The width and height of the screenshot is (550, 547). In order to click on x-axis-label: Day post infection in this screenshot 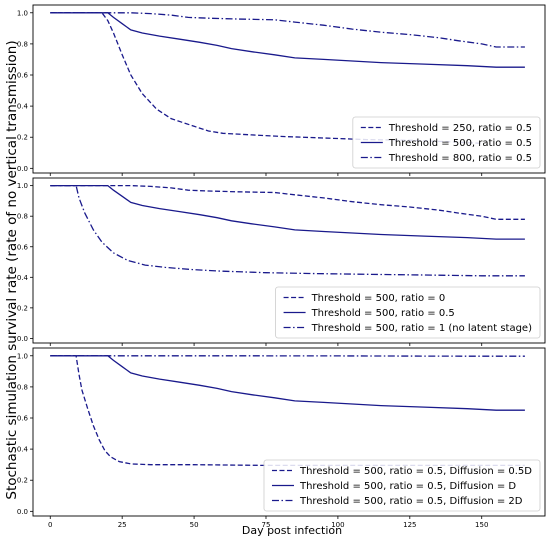, I will do `click(292, 530)`.